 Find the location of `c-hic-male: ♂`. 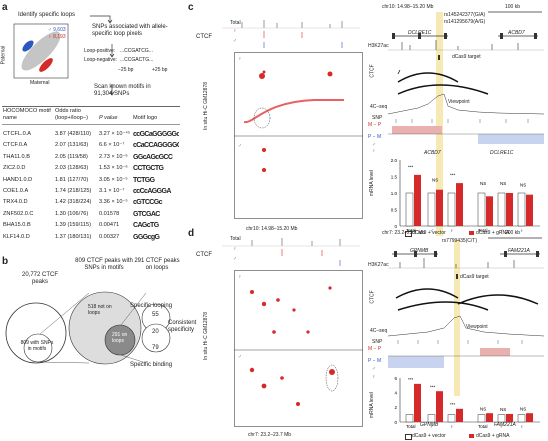

c-hic-male: ♂ is located at coordinates (240, 146).